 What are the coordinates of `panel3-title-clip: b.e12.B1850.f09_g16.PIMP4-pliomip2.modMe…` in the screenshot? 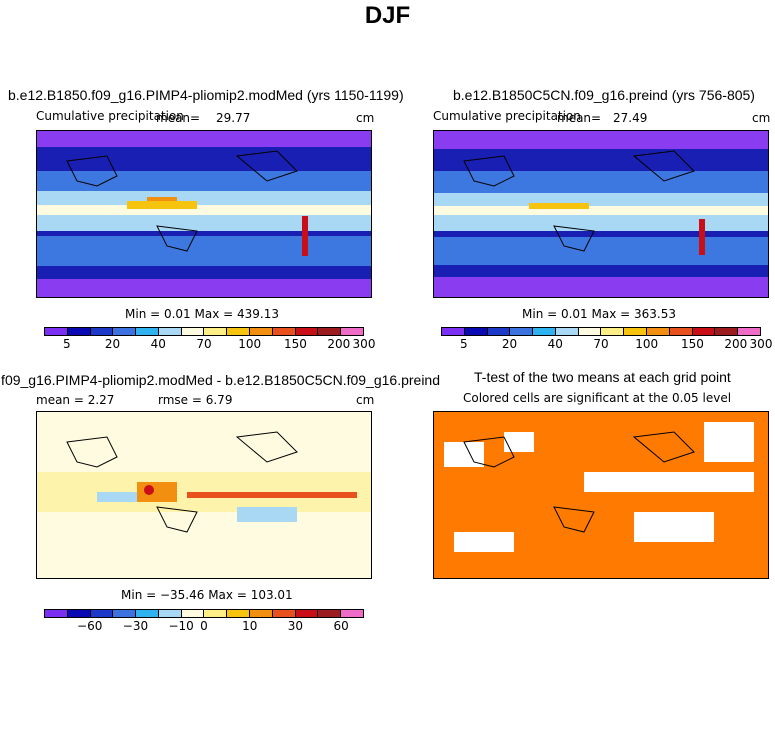 It's located at (220, 381).